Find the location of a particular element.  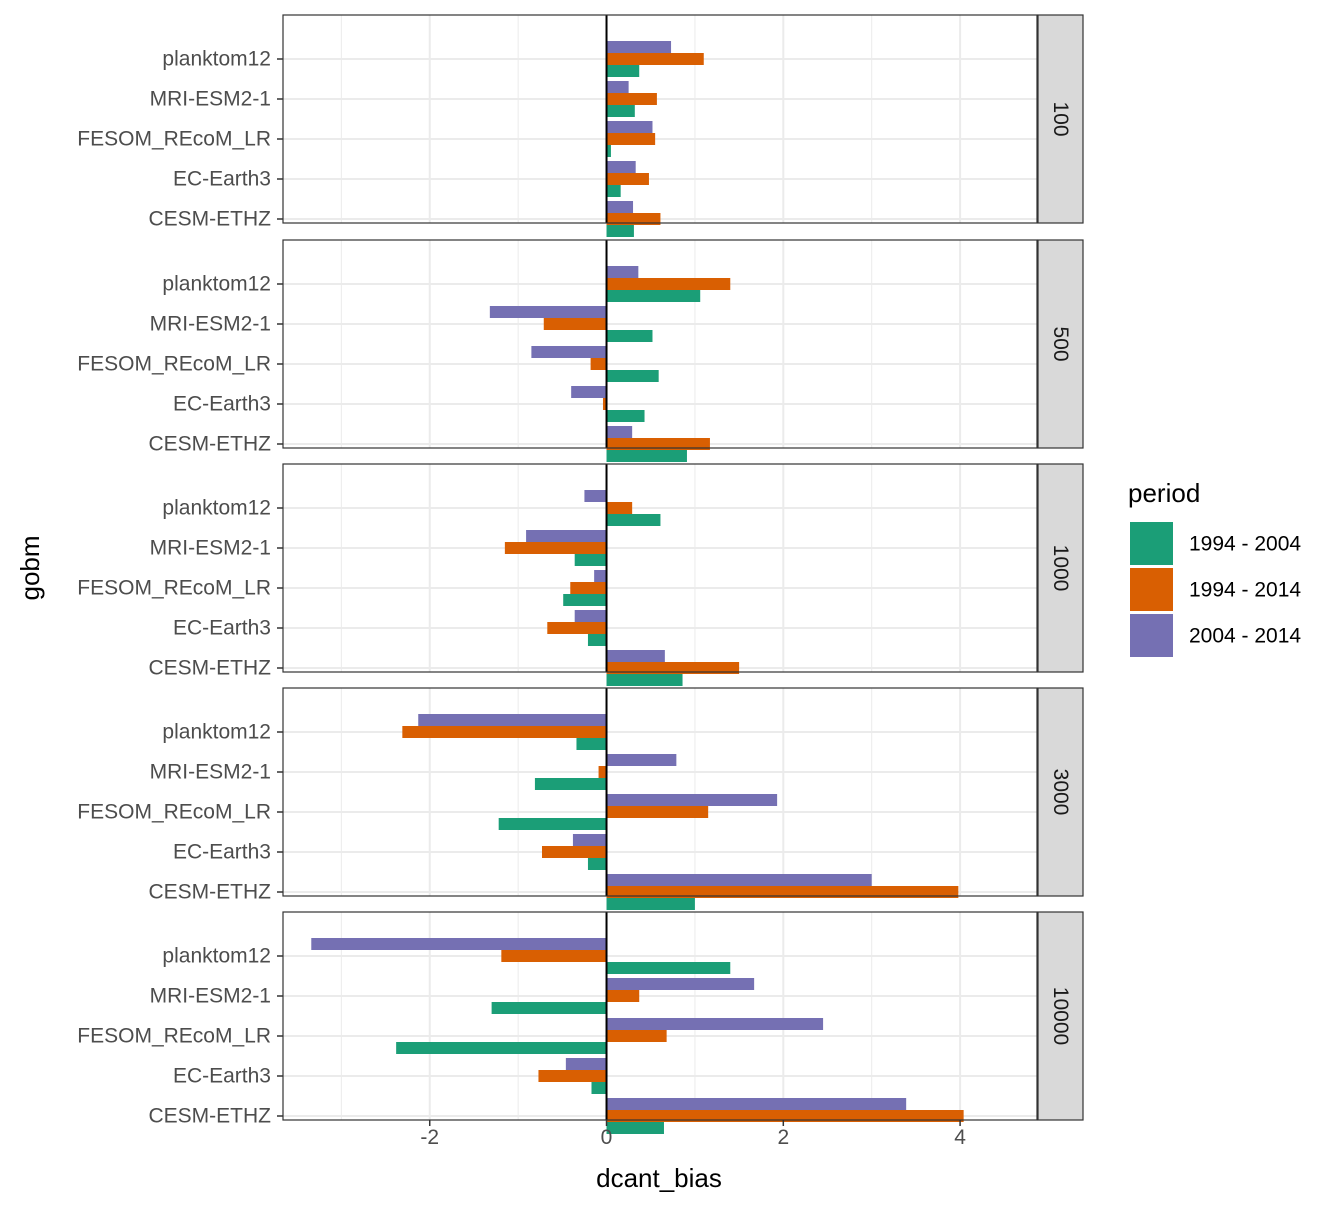

facet-strip-label: 1000 is located at coordinates (1060, 568).